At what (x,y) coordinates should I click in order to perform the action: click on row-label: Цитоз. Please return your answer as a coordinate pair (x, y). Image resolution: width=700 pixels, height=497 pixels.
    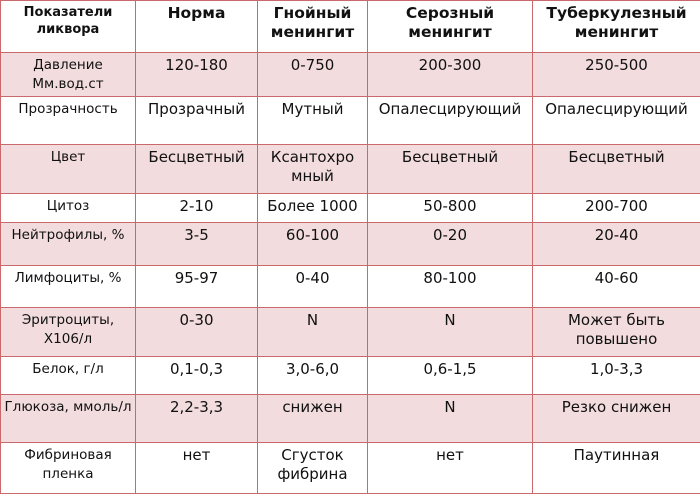
    Looking at the image, I should click on (68, 208).